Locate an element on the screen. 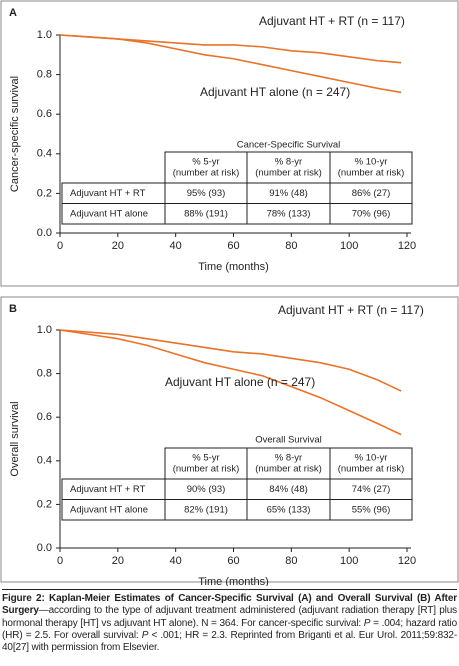  table-cell: 95% (93) is located at coordinates (206, 193).